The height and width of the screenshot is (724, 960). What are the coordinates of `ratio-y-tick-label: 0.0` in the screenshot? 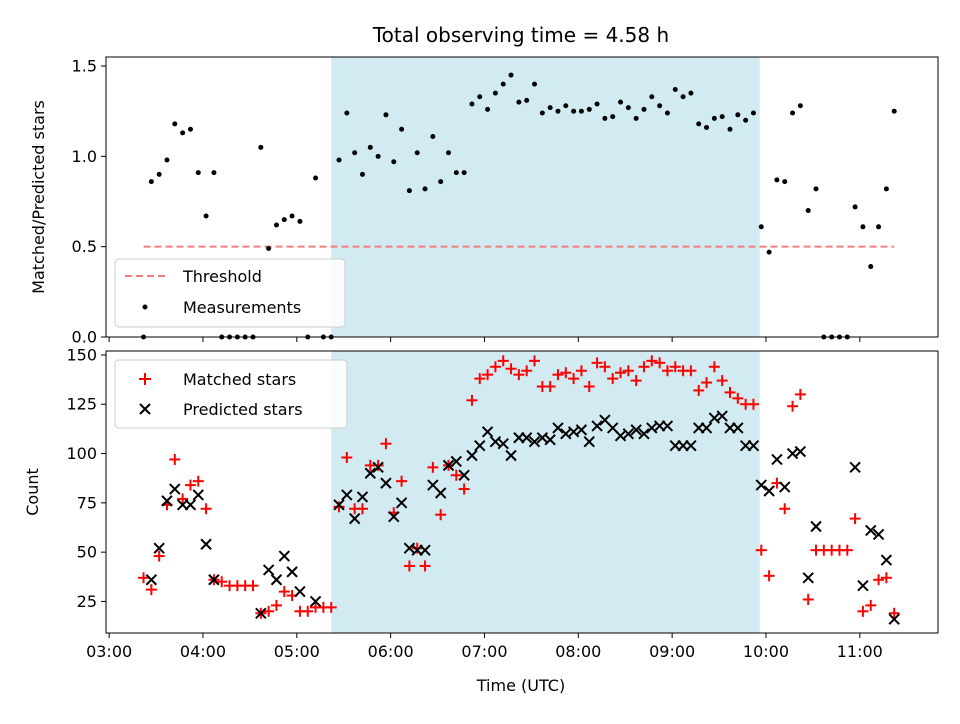 It's located at (84, 337).